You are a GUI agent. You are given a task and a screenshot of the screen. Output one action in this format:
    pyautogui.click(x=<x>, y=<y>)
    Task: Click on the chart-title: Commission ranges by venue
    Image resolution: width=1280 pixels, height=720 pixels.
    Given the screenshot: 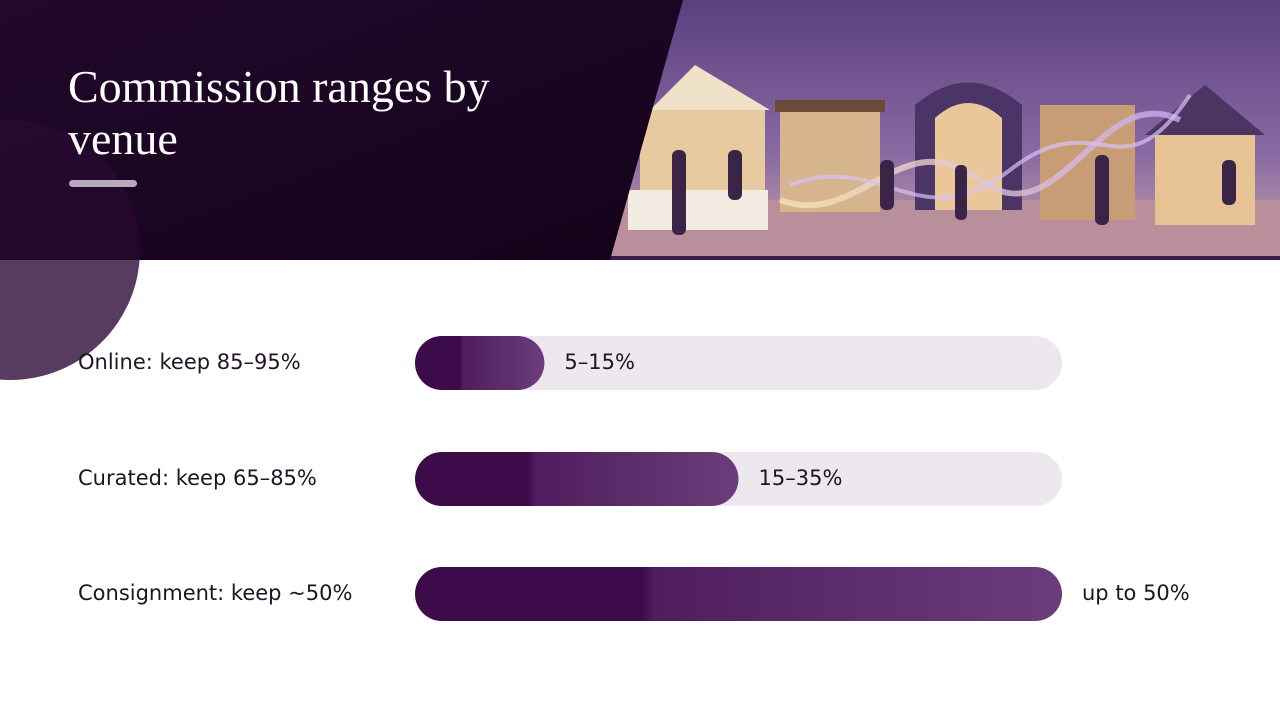 What is the action you would take?
    pyautogui.click(x=279, y=112)
    